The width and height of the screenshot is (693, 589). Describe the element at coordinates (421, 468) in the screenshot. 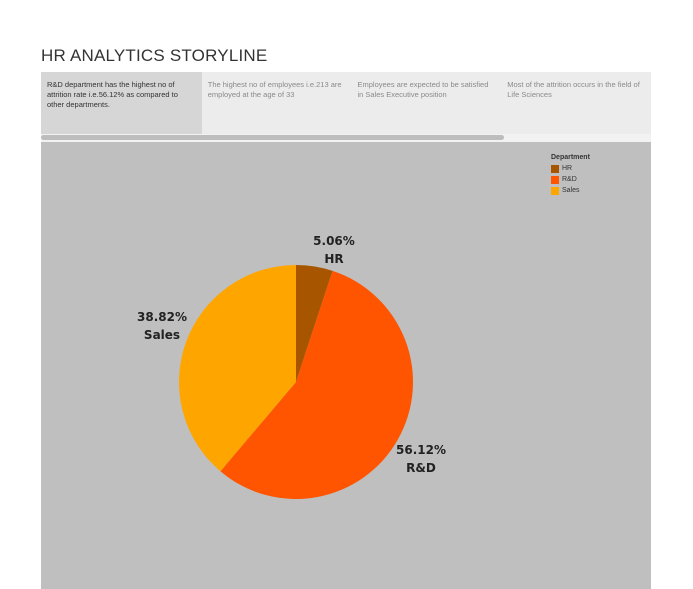

I see `pie-label-name-rd: R&D` at that location.